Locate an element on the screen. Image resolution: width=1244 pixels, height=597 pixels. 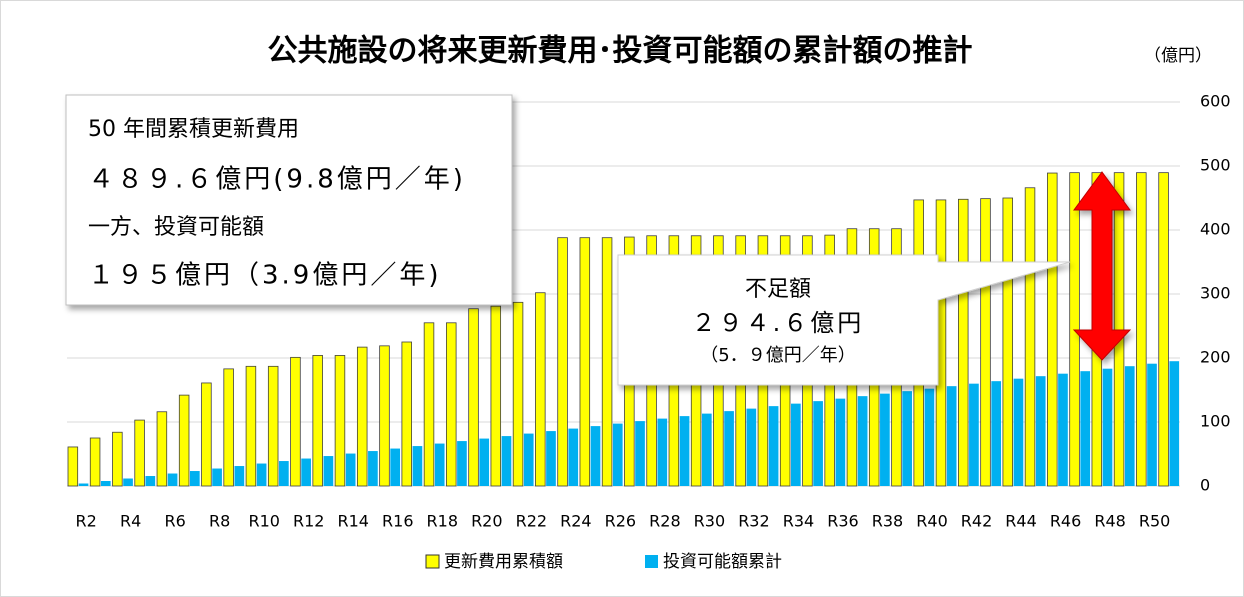
x-tick-label: R50 is located at coordinates (1154, 521).